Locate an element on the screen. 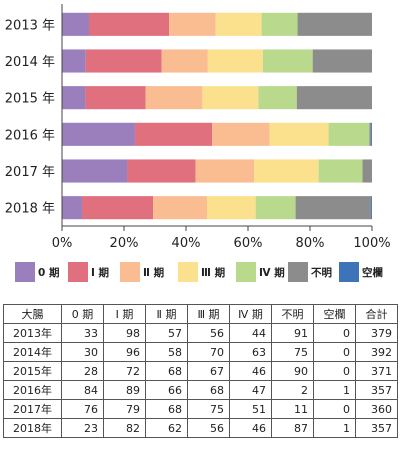  category-label: 2015 年 is located at coordinates (30, 99).